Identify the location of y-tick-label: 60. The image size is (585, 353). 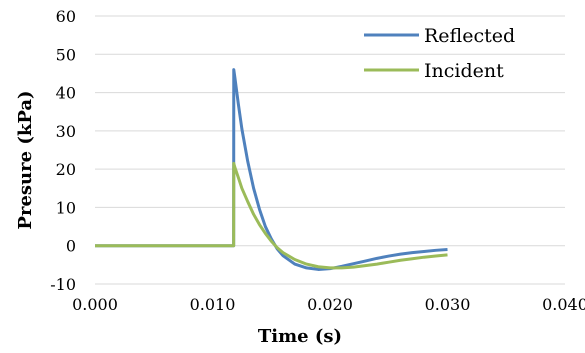
(66, 16).